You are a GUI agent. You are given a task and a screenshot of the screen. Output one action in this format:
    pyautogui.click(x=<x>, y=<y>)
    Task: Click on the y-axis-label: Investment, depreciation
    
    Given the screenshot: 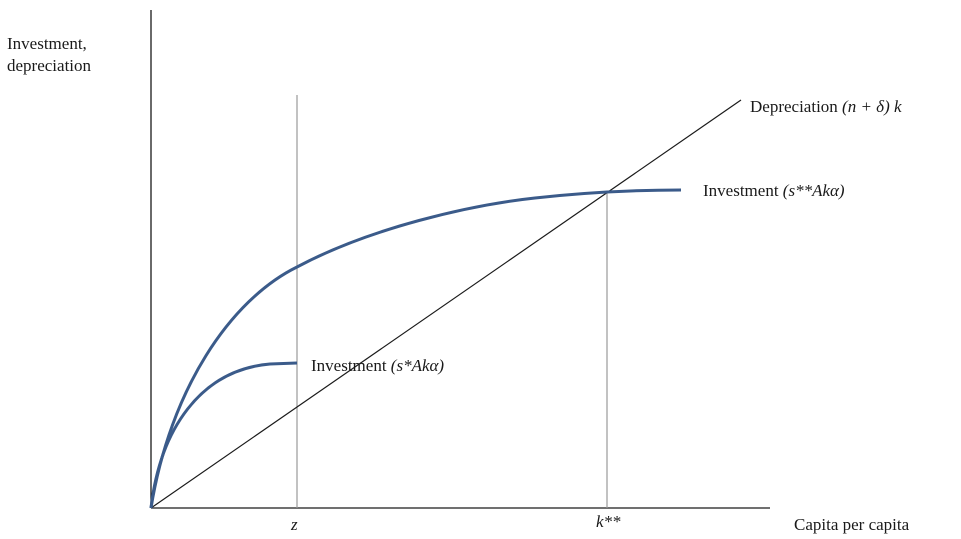 What is the action you would take?
    pyautogui.click(x=49, y=55)
    